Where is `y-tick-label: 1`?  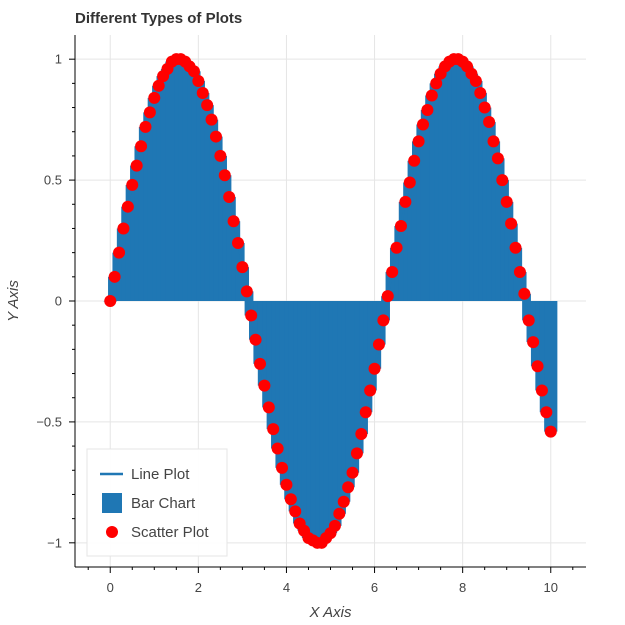
y-tick-label: 1 is located at coordinates (58, 59).